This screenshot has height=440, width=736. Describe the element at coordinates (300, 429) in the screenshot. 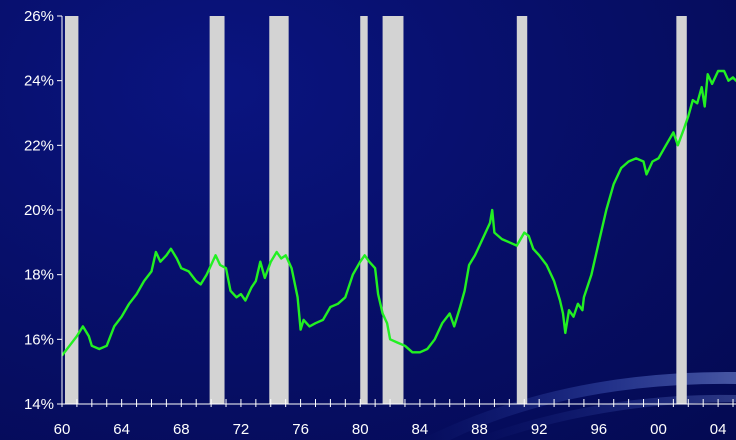

I see `x-tick-label: 76` at that location.